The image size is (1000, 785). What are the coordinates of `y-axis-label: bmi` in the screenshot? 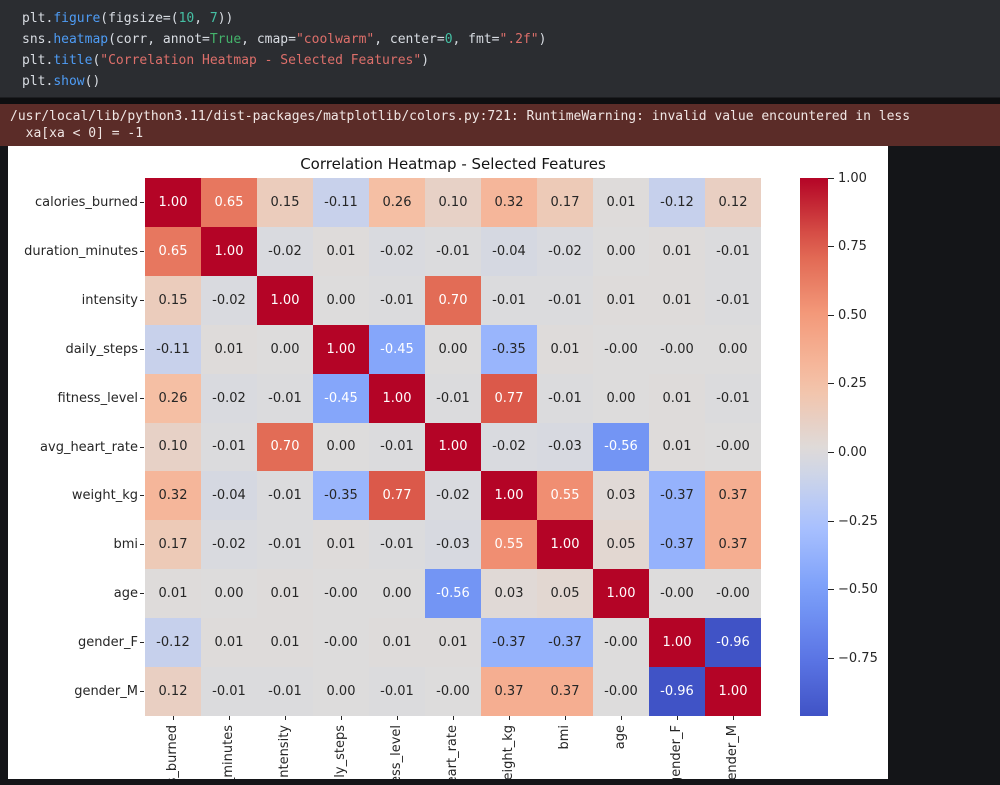 It's located at (125, 545).